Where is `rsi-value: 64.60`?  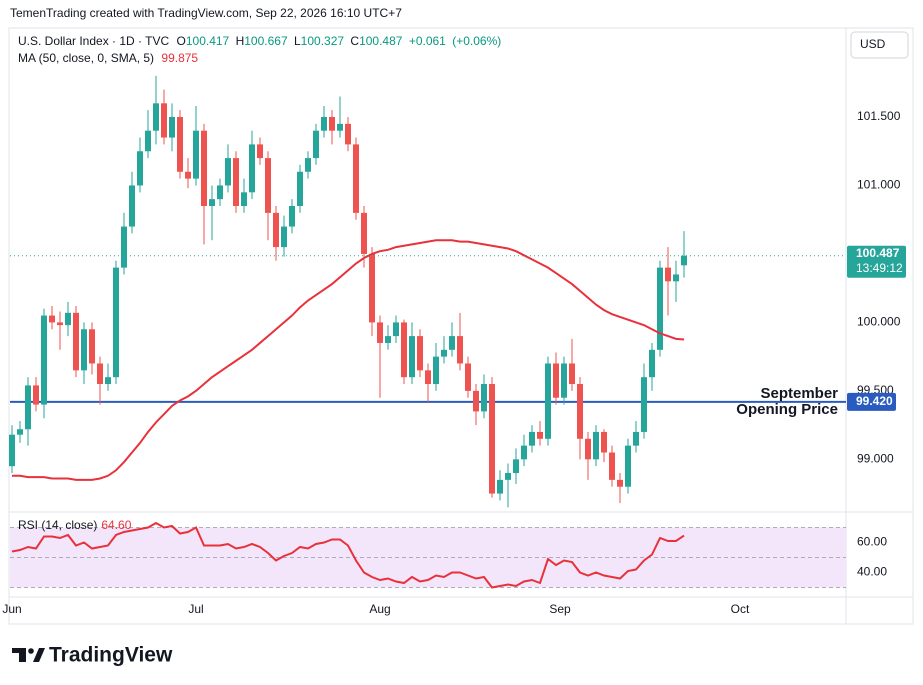 rsi-value: 64.60 is located at coordinates (116, 525).